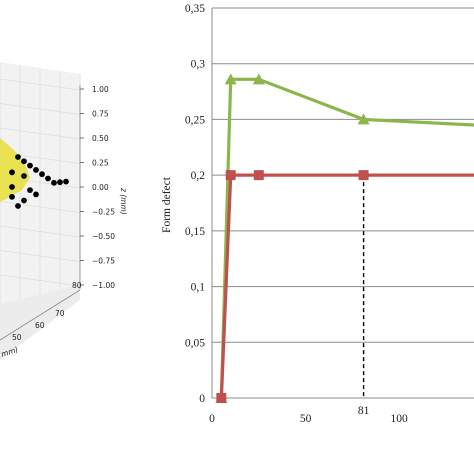  What do you see at coordinates (77, 285) in the screenshot?
I see `x-tick-label: 80` at bounding box center [77, 285].